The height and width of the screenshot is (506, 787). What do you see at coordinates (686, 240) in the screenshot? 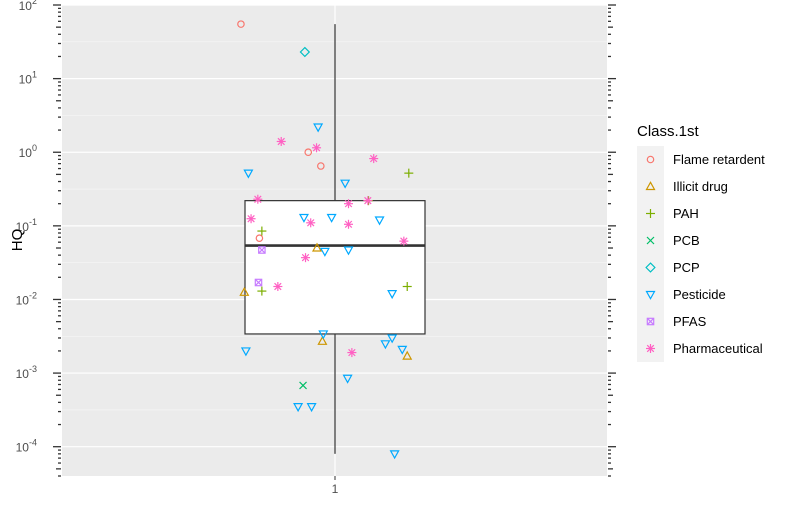
I see `legend-label: PCB` at bounding box center [686, 240].